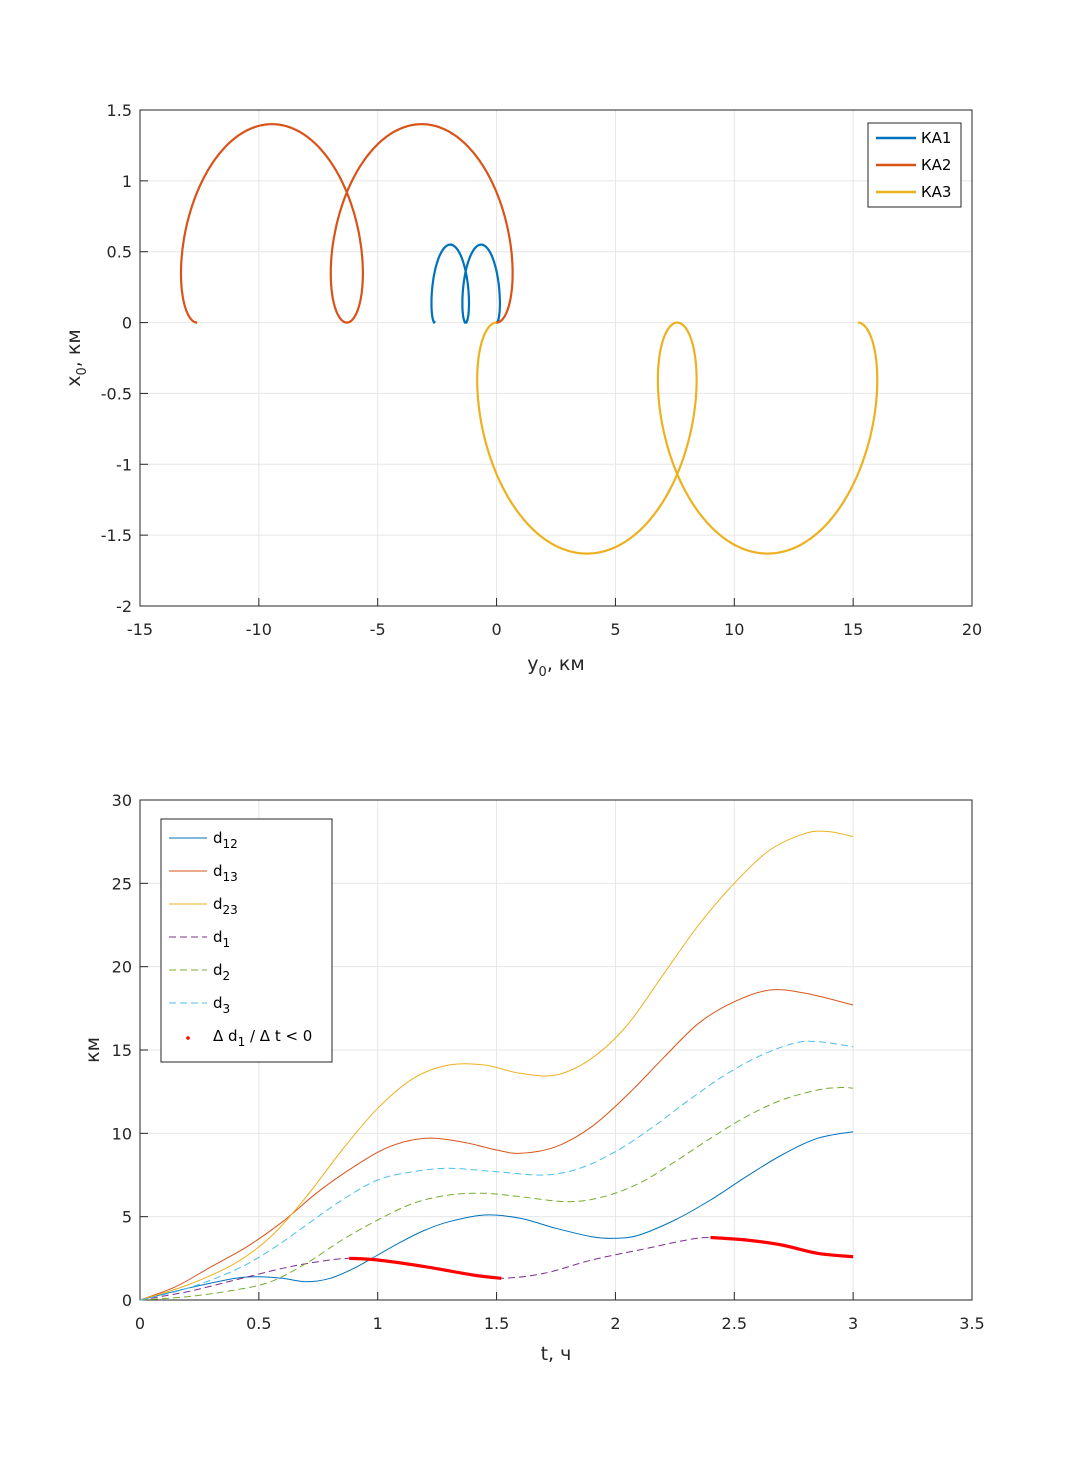 The image size is (1075, 1459). What do you see at coordinates (230, 844) in the screenshot?
I see `legend-entry-sub: 12` at bounding box center [230, 844].